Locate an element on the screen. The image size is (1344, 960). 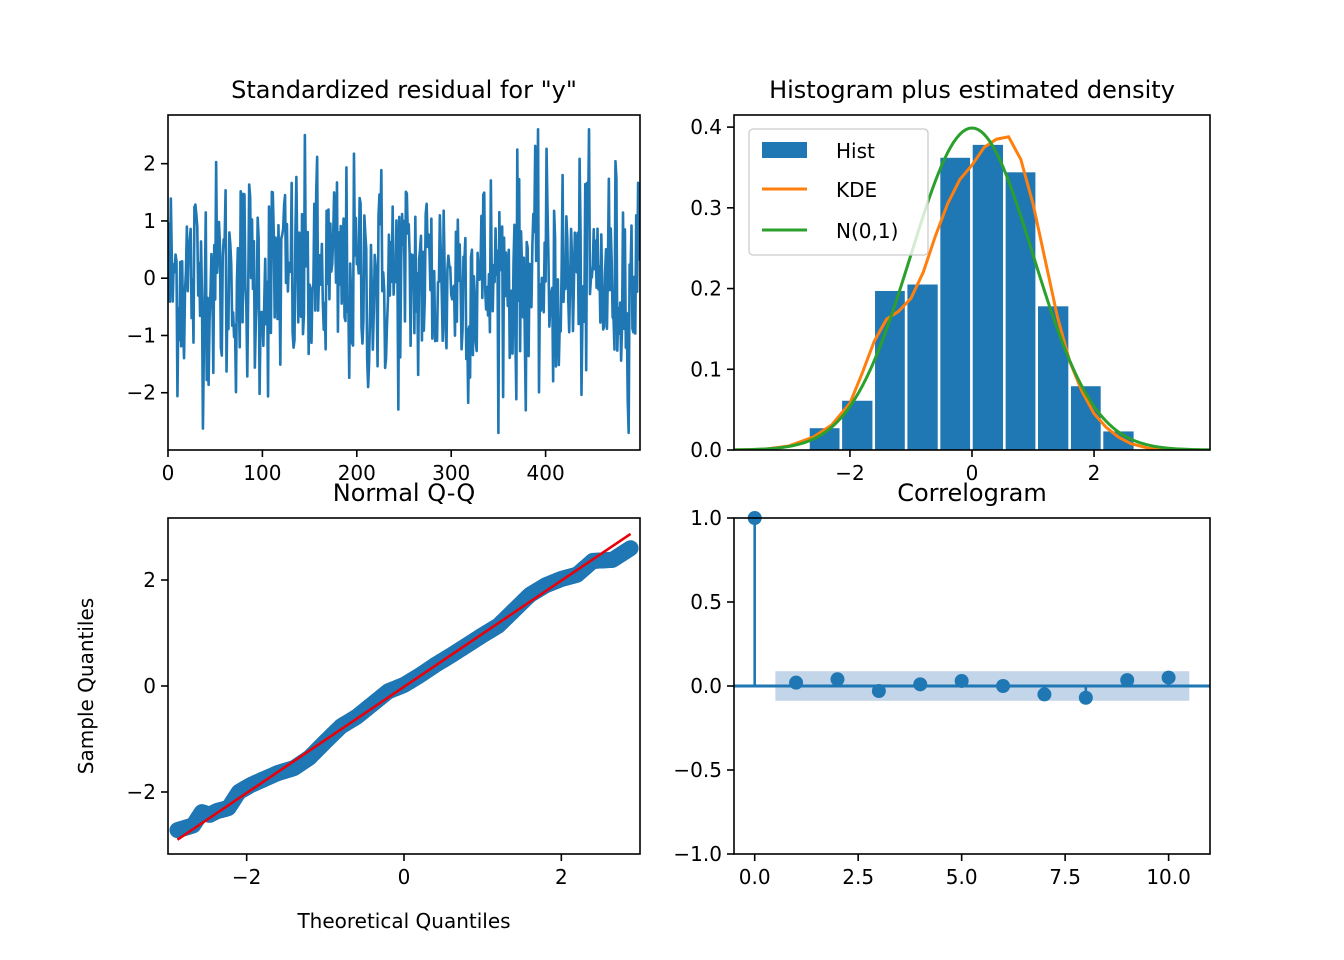
correlogram-plot-area is located at coordinates (972, 608).